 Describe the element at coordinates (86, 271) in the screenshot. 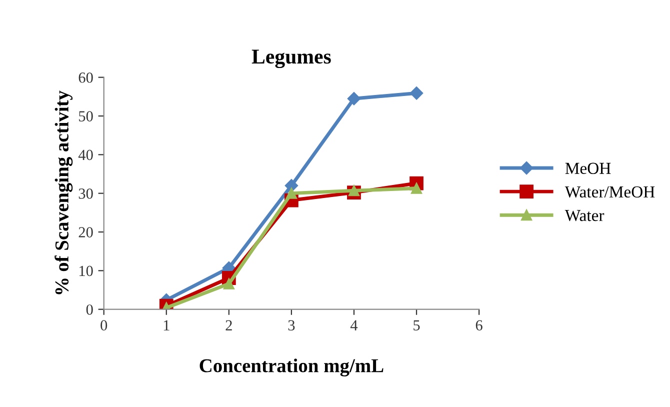

I see `y-tick-label: 10` at that location.